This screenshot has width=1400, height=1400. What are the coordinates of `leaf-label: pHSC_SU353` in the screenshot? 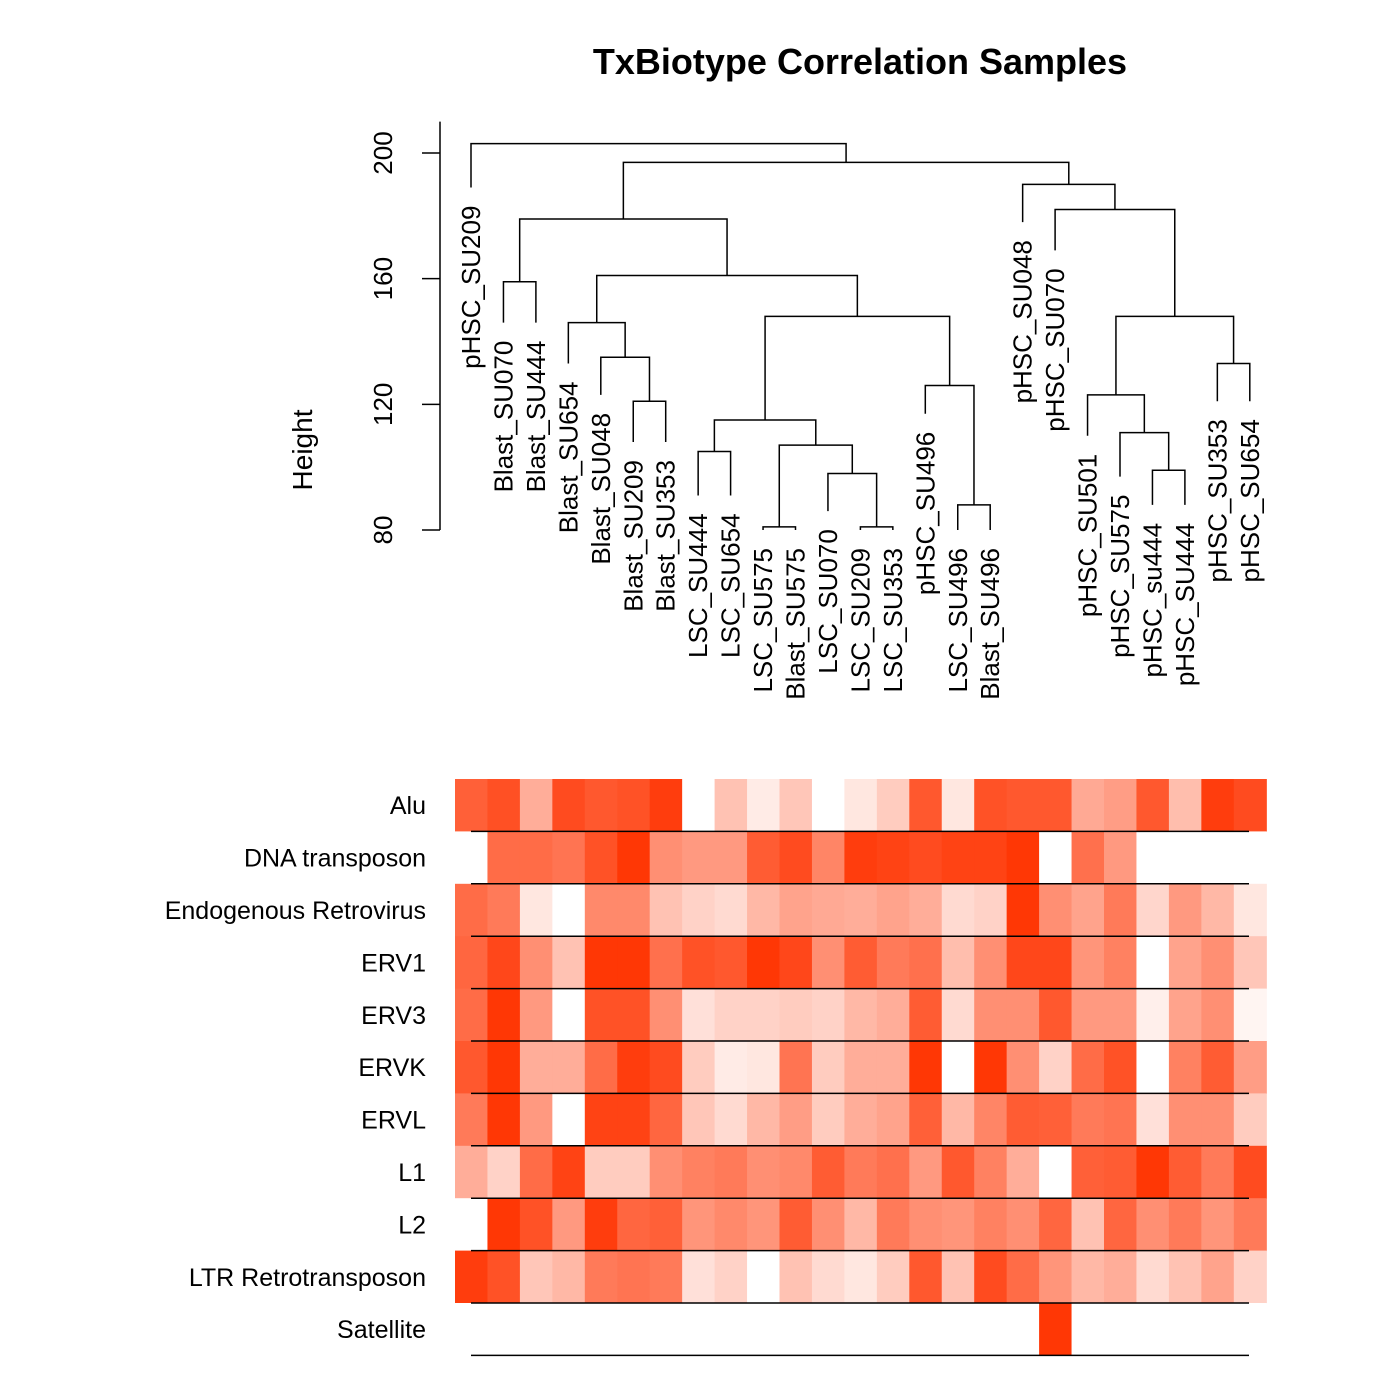 It's located at (1217, 500).